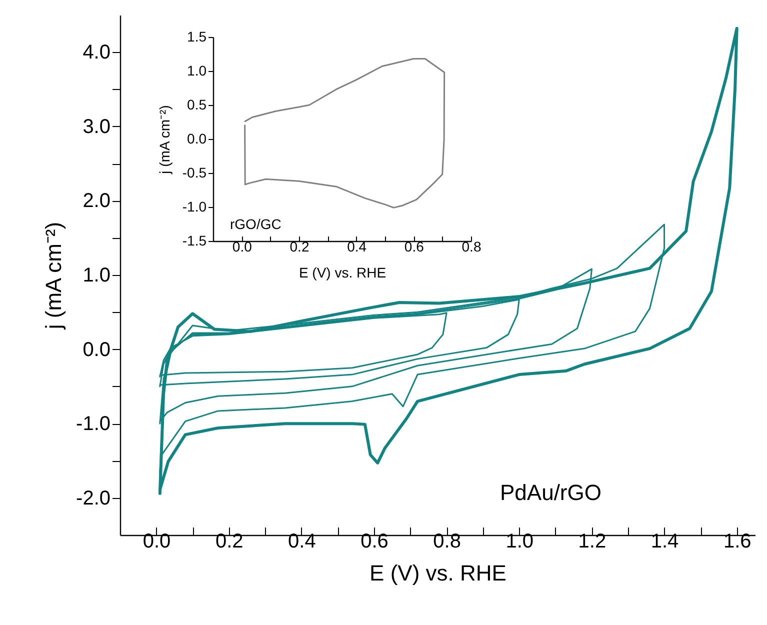 This screenshot has height=625, width=767. I want to click on annotation: rGO/GC, so click(256, 224).